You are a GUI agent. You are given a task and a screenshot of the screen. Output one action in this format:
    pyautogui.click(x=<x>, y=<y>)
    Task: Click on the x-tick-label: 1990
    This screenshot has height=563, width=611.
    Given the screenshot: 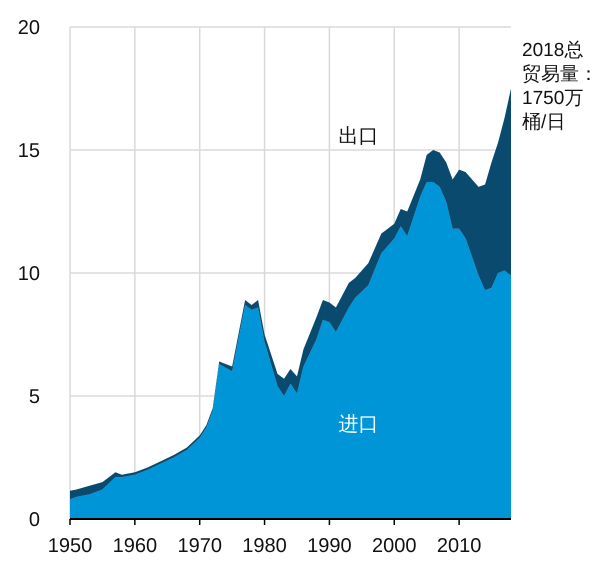 What is the action you would take?
    pyautogui.click(x=329, y=546)
    